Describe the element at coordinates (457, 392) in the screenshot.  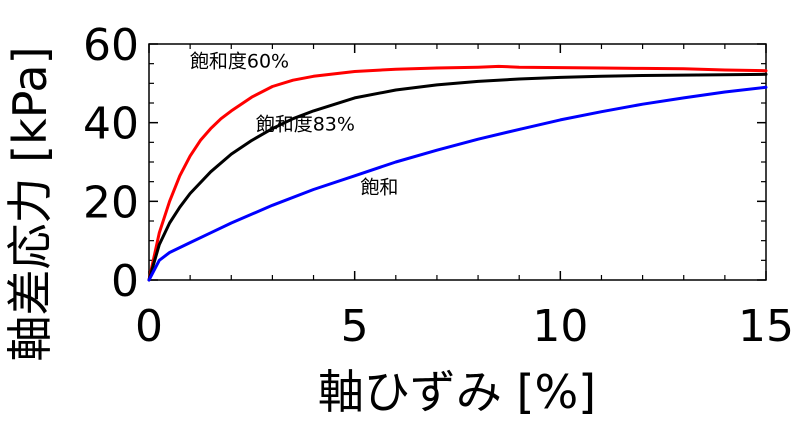
I see `x-axis-label: 軸ひずみ [%]` at that location.